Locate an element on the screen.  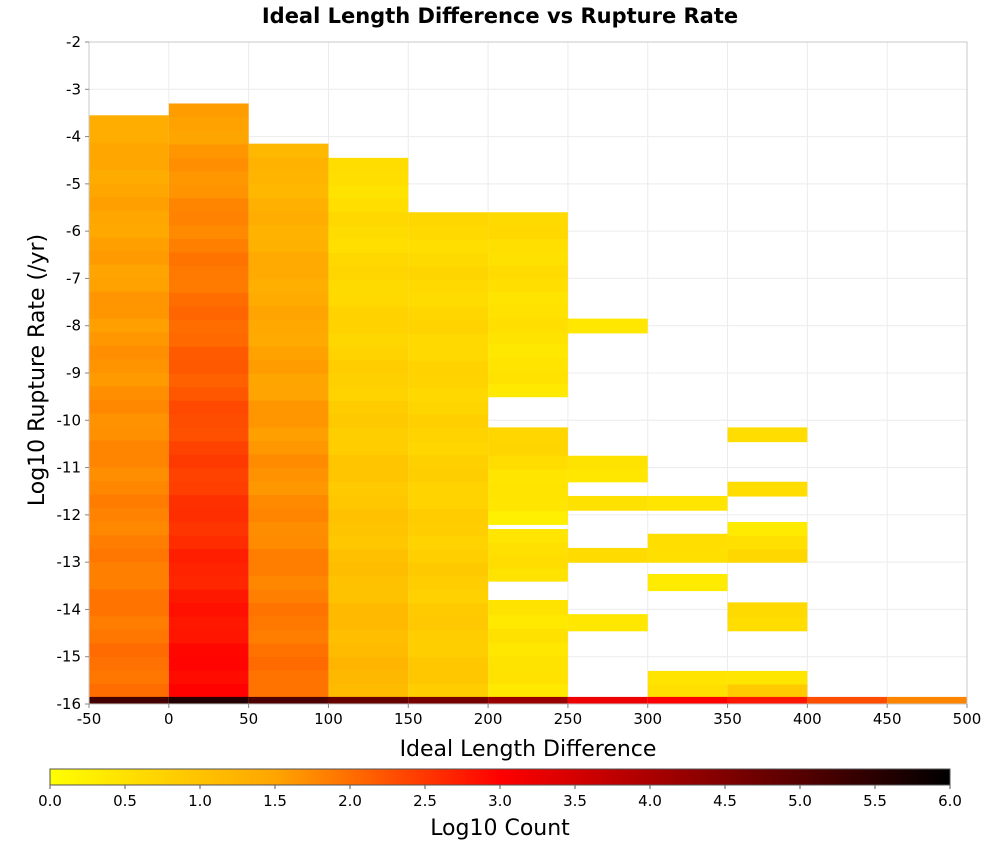
y-tick-label: -5 is located at coordinates (73, 184).